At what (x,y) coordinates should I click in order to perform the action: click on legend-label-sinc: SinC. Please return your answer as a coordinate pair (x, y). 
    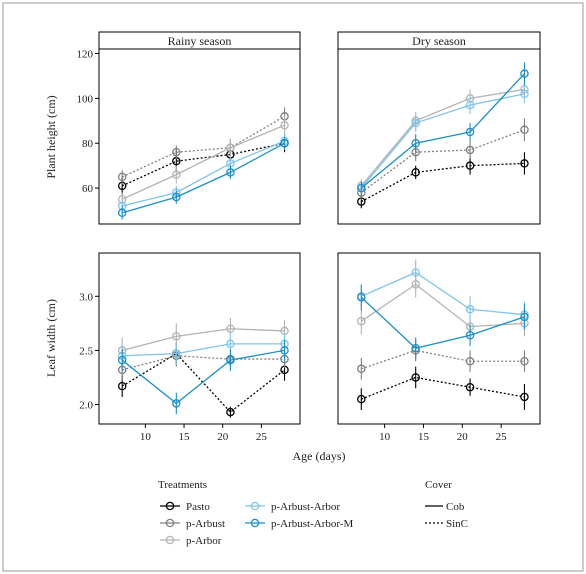
    Looking at the image, I should click on (457, 524).